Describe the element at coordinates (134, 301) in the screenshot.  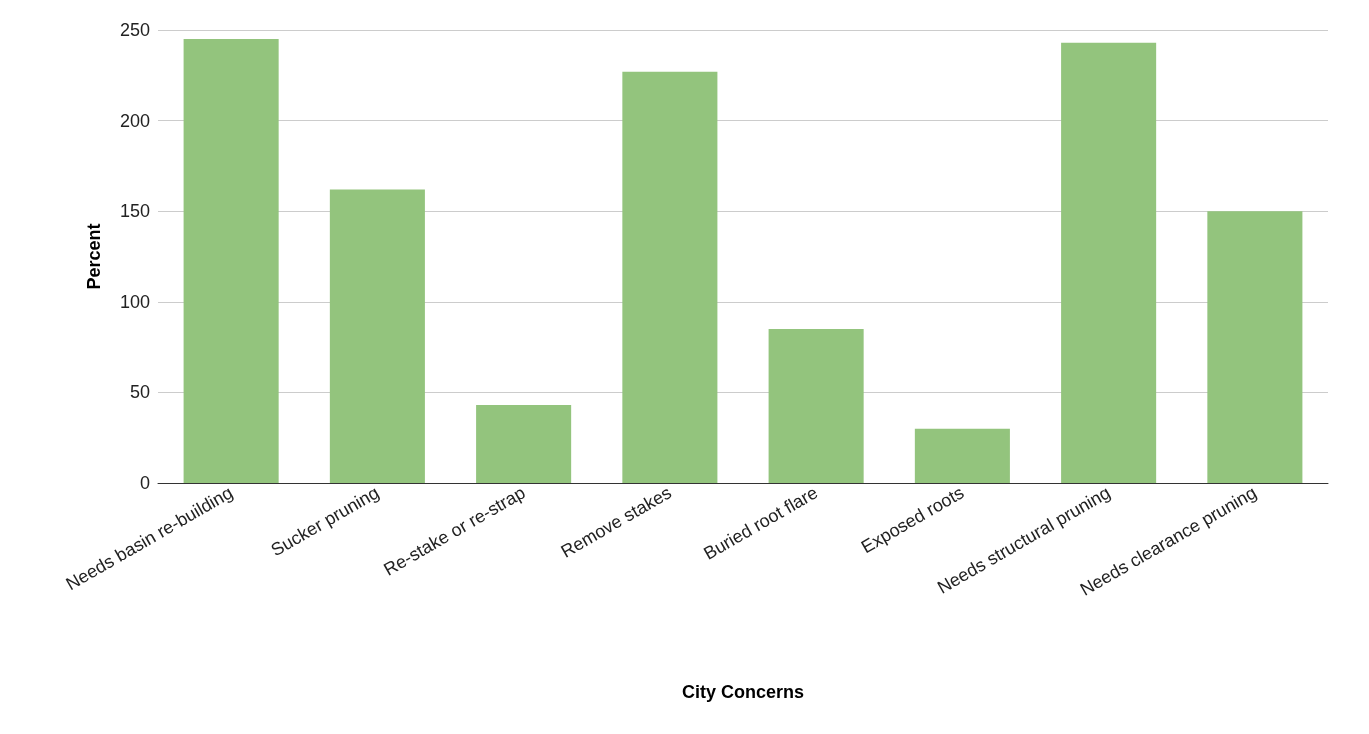
I see `y-tick-label: 100` at that location.